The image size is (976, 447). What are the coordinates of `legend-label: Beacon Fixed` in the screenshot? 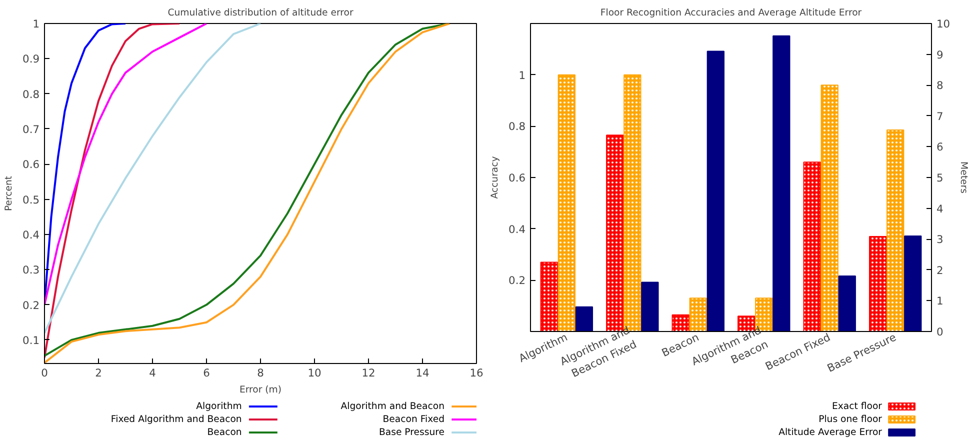 It's located at (413, 419).